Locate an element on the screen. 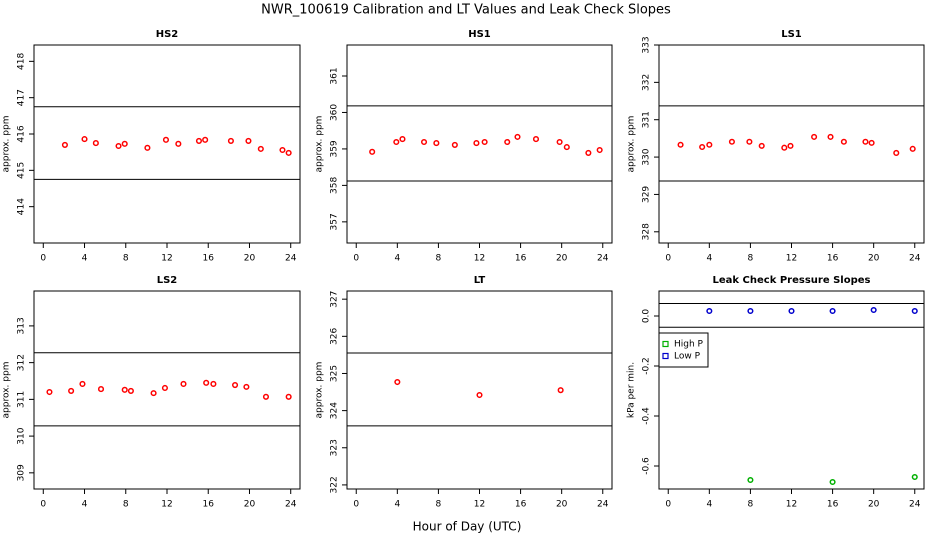 The image size is (936, 540). panel-title: Leak Check Pressure Slopes is located at coordinates (792, 280).